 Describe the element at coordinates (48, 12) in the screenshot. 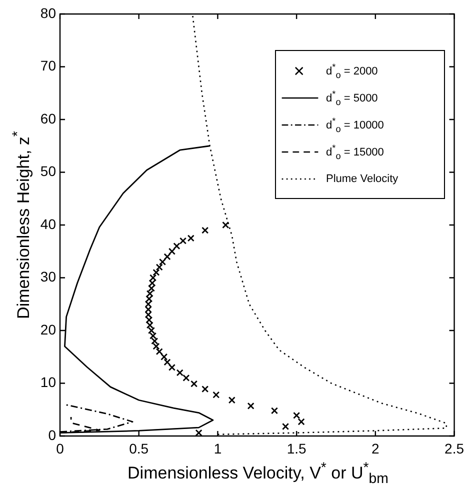

I see `y-tick-label: 80` at that location.